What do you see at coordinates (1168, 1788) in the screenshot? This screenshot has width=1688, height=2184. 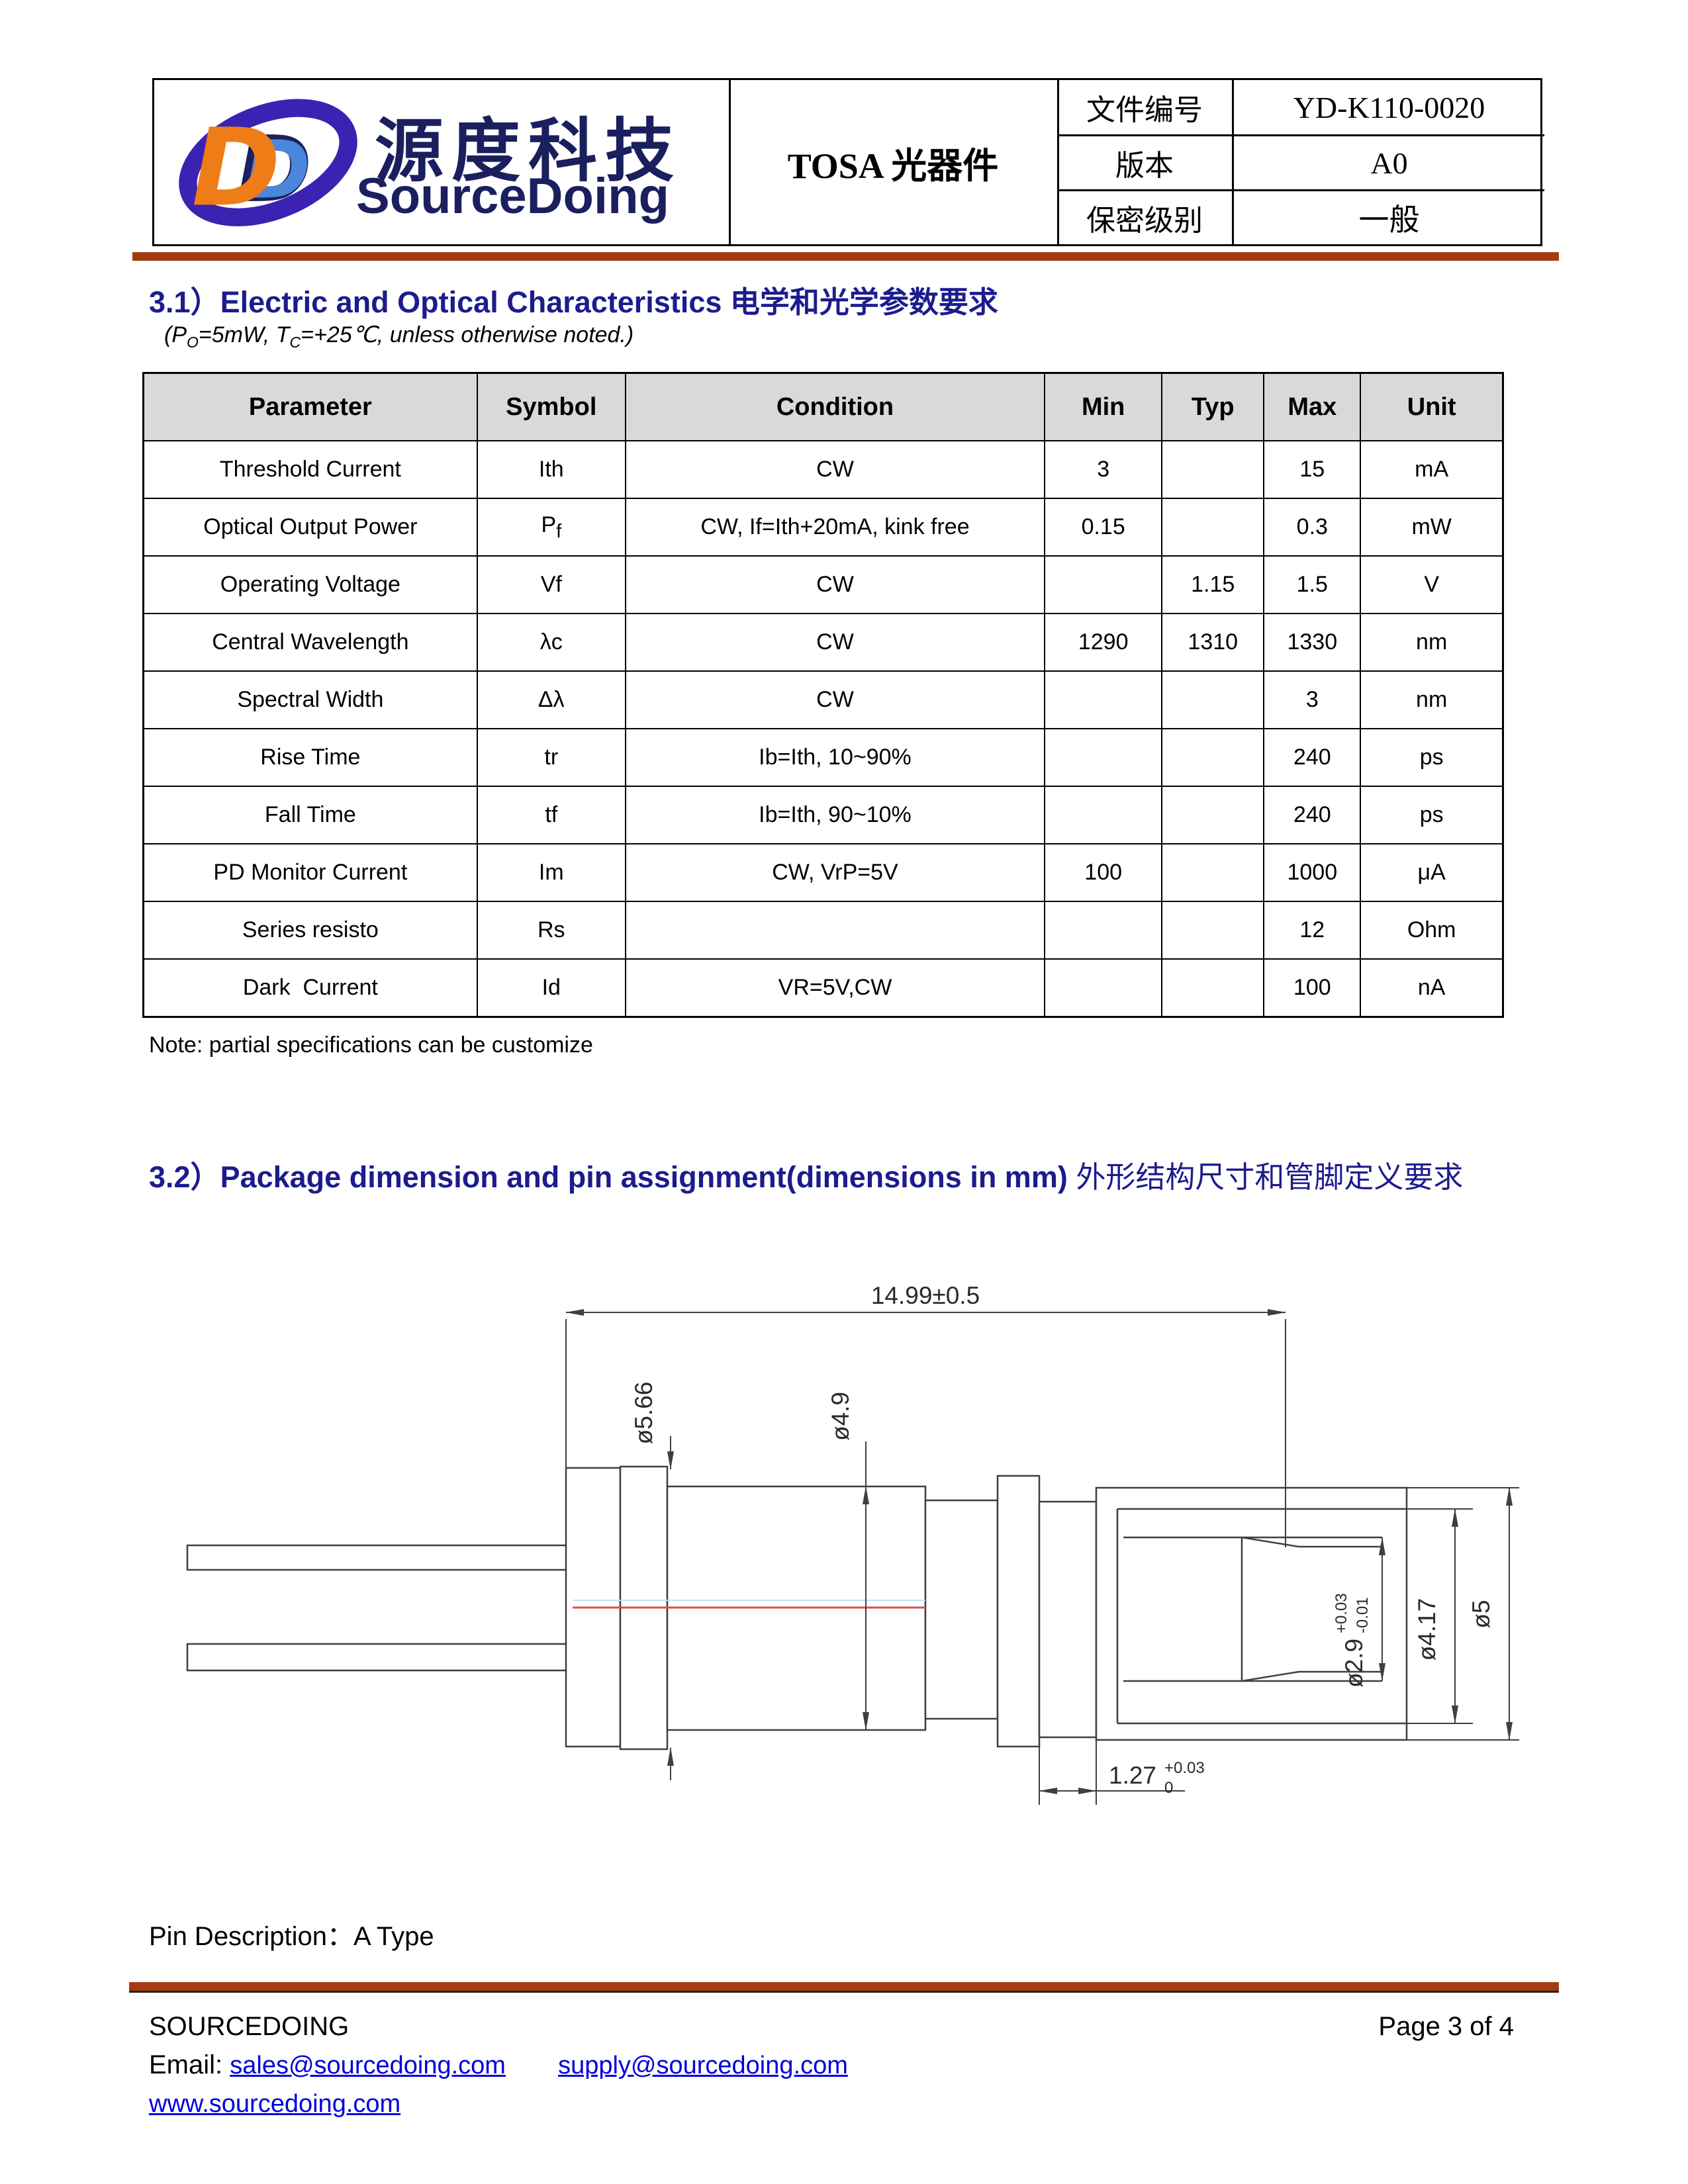 I see `svg-text: 0` at bounding box center [1168, 1788].